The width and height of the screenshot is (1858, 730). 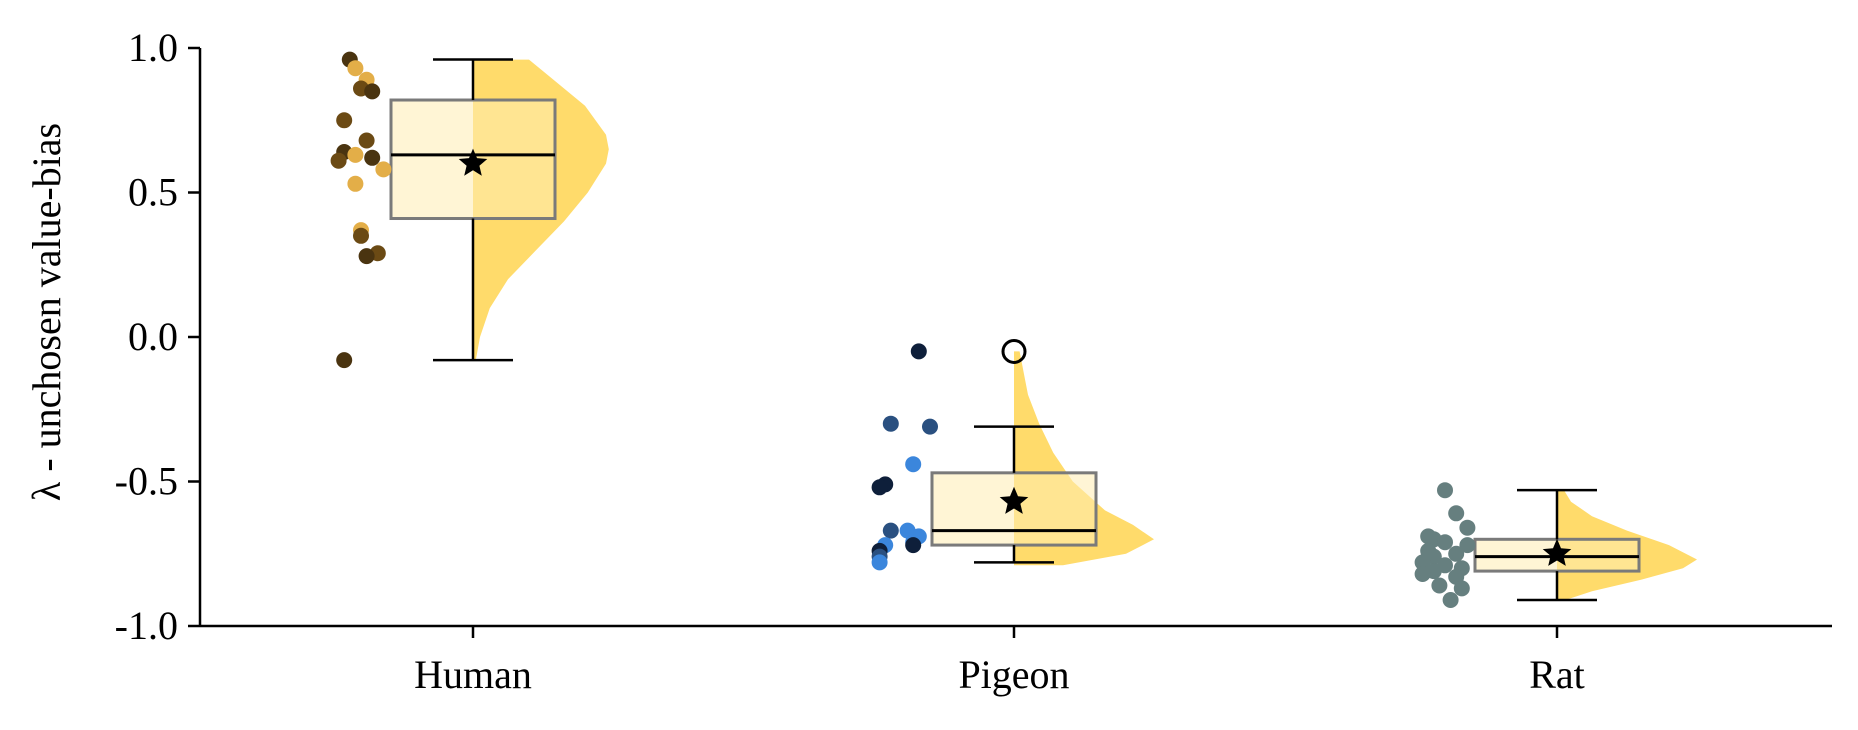 I want to click on group-rat, so click(x=1555, y=545).